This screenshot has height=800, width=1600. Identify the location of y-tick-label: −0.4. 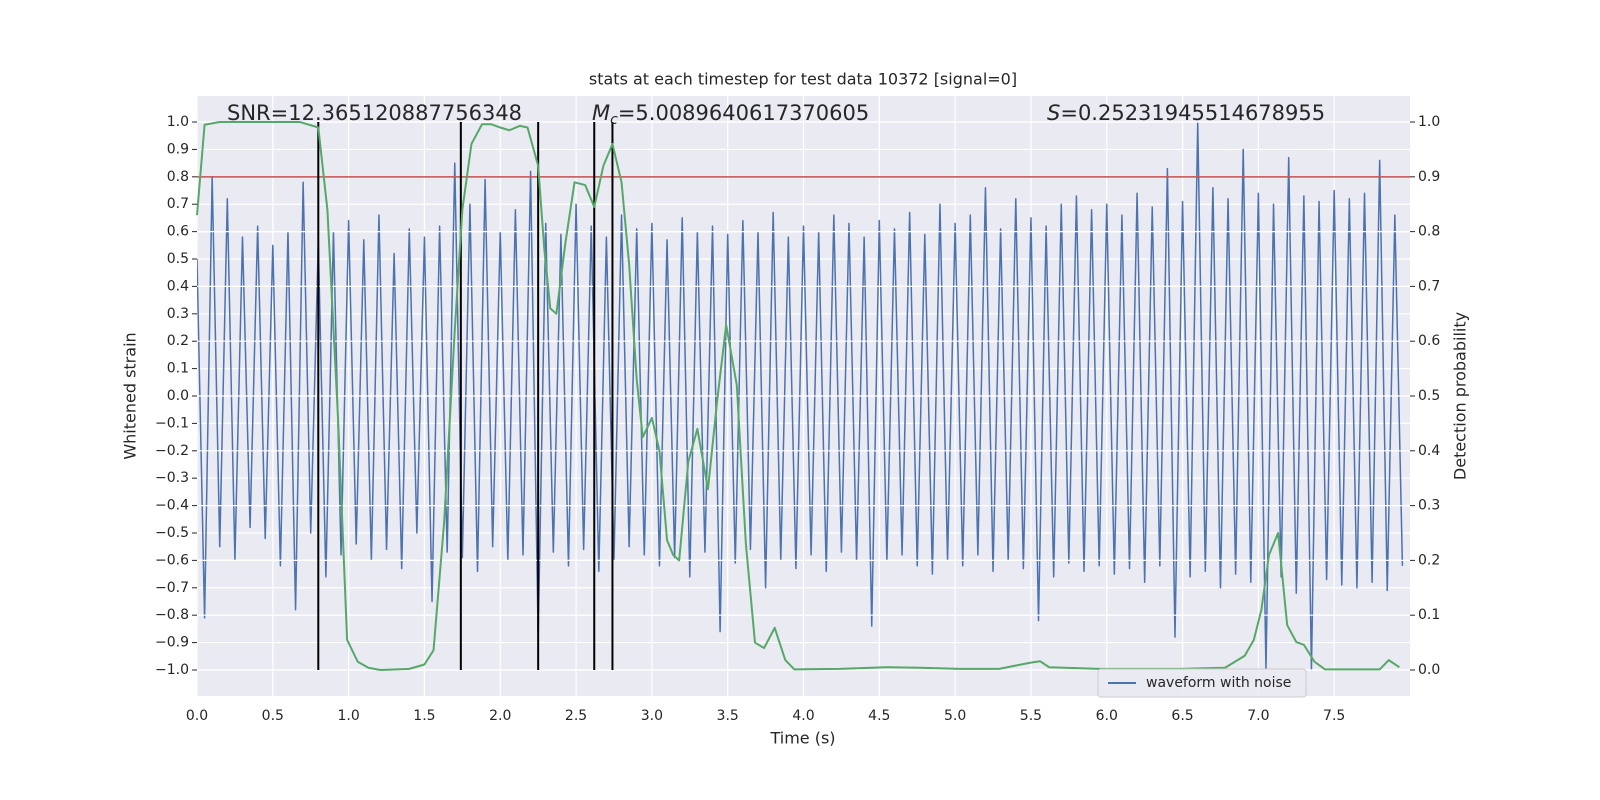
(172, 506).